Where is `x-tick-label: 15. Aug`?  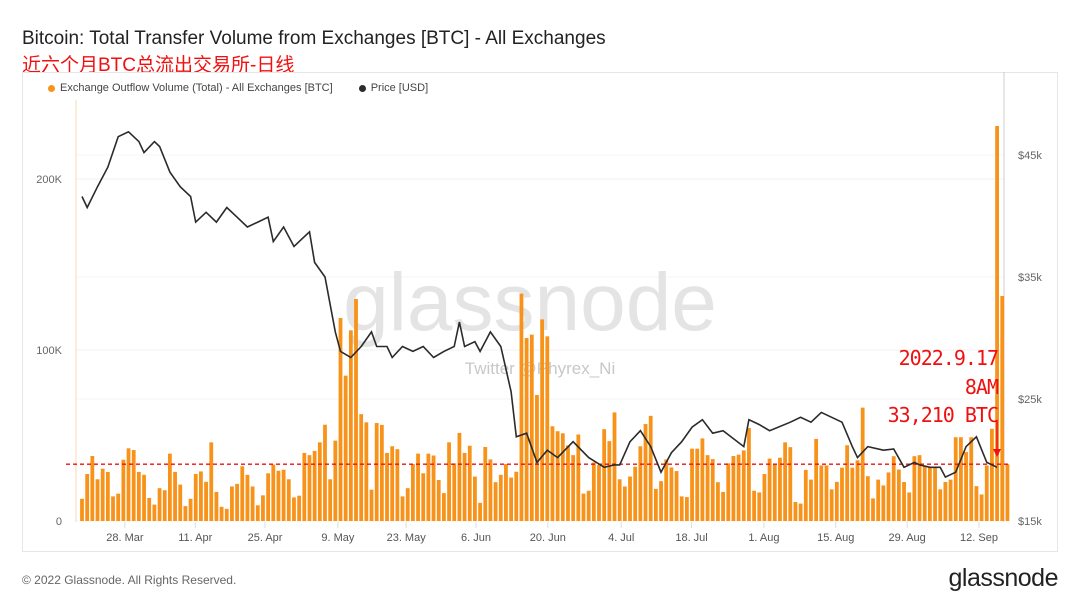 x-tick-label: 15. Aug is located at coordinates (835, 538).